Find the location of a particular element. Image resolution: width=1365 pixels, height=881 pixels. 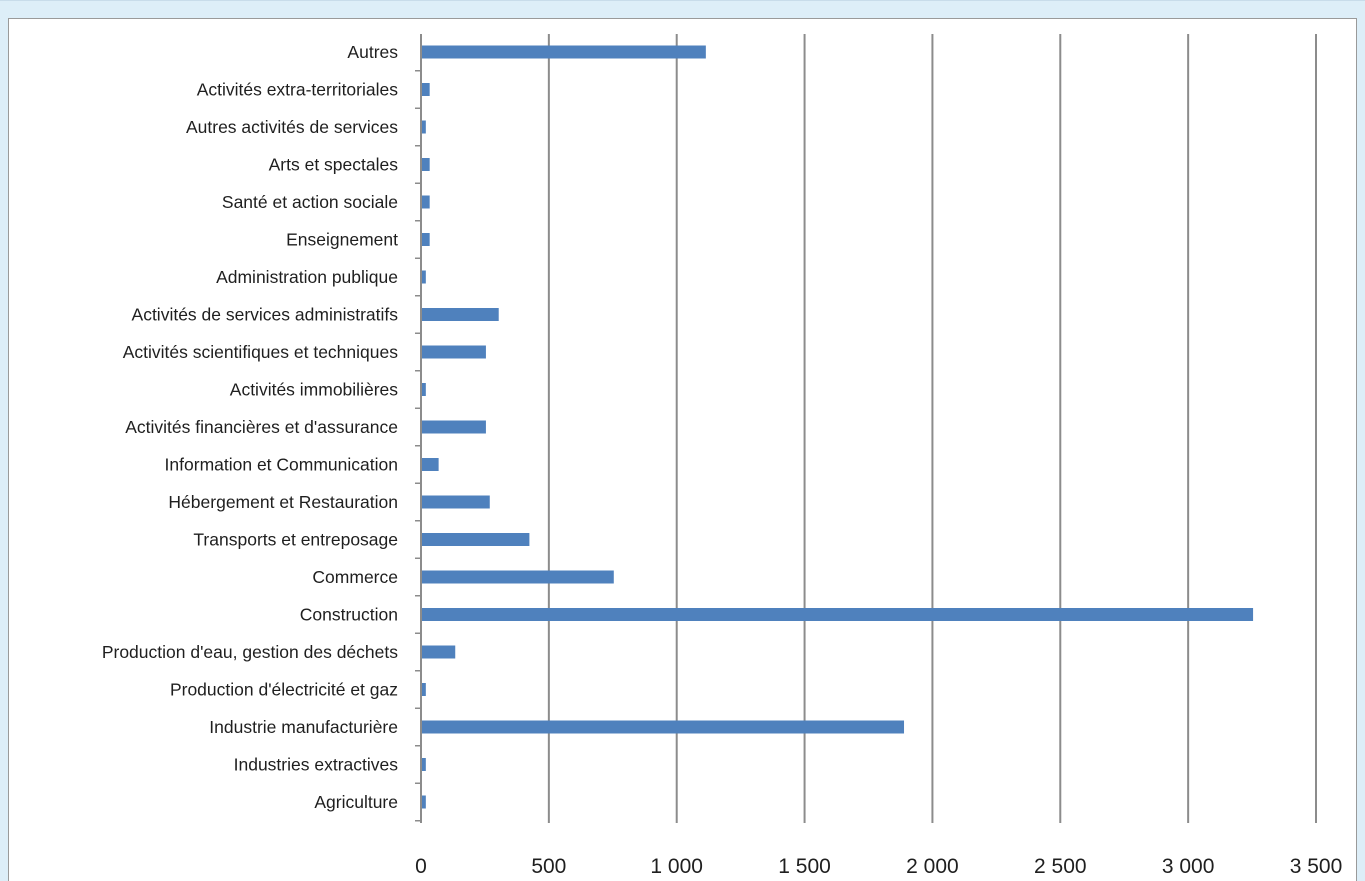

category-label-2: Autres activités de services is located at coordinates (292, 127).